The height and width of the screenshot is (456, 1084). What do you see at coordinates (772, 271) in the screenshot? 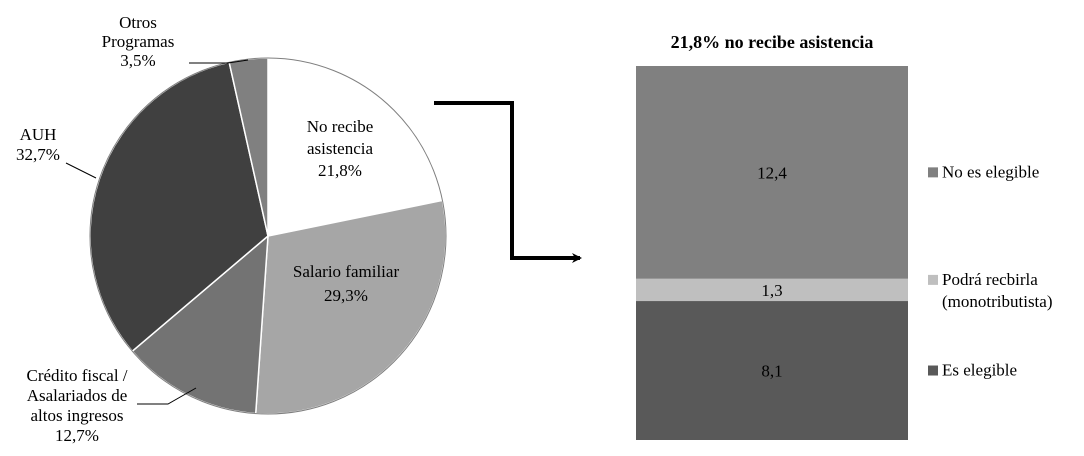
I see `bar-data-labels: 8,1 1,3 12,4` at bounding box center [772, 271].